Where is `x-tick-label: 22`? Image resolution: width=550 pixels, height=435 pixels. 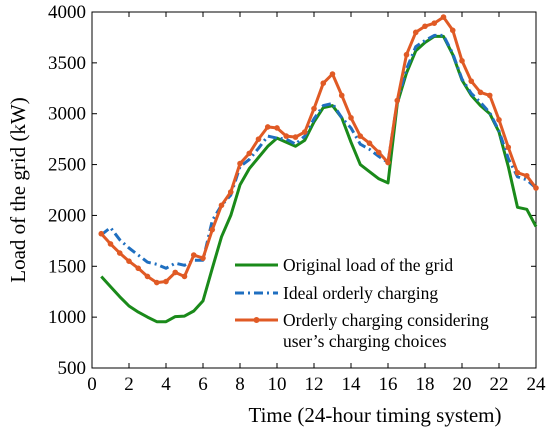
x-tick-label: 22 is located at coordinates (499, 384).